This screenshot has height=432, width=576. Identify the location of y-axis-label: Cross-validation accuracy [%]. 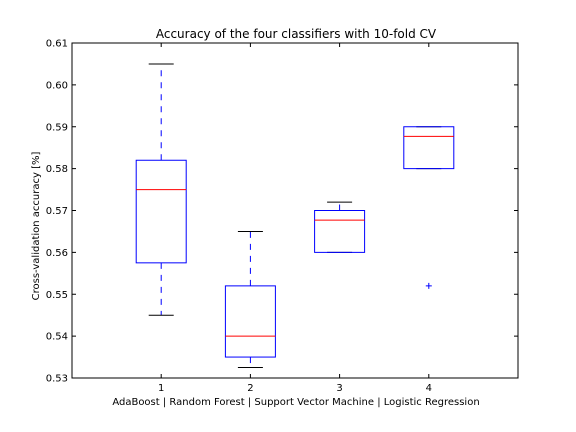
(36, 226).